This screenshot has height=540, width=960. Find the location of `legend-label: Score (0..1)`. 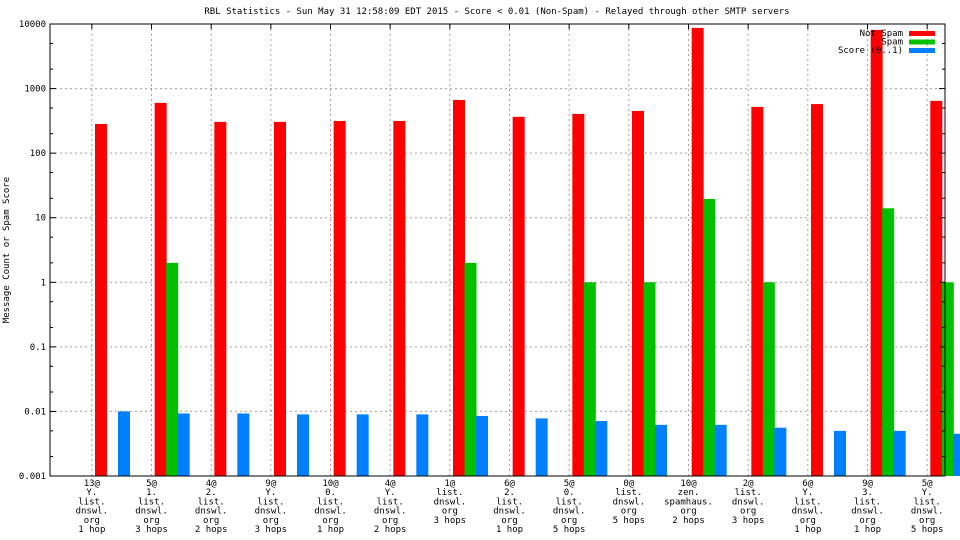

legend-label: Score (0..1) is located at coordinates (870, 51).